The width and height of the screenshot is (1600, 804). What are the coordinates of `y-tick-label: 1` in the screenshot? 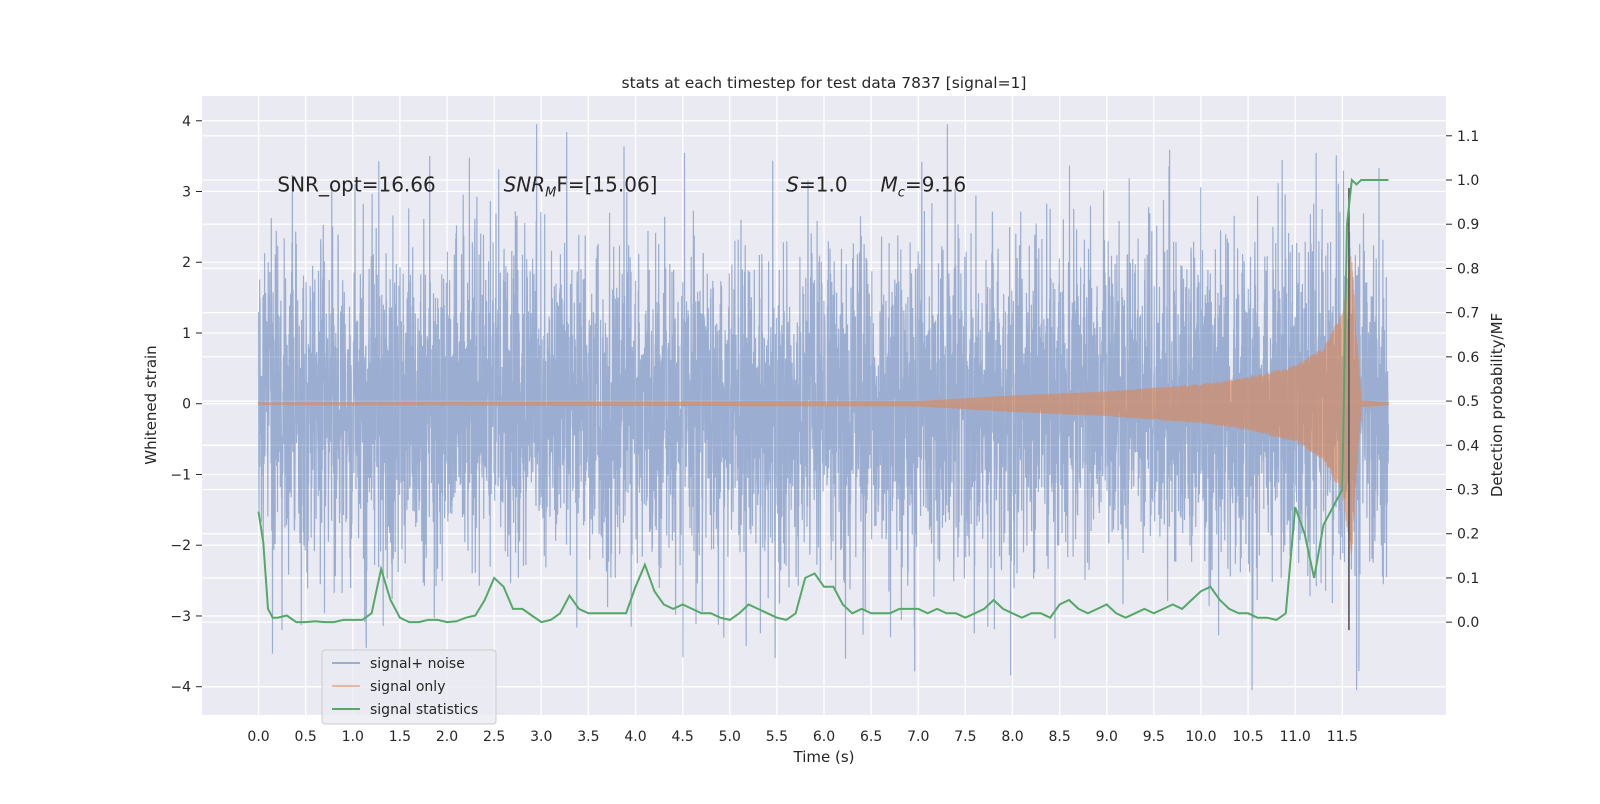 It's located at (186, 334).